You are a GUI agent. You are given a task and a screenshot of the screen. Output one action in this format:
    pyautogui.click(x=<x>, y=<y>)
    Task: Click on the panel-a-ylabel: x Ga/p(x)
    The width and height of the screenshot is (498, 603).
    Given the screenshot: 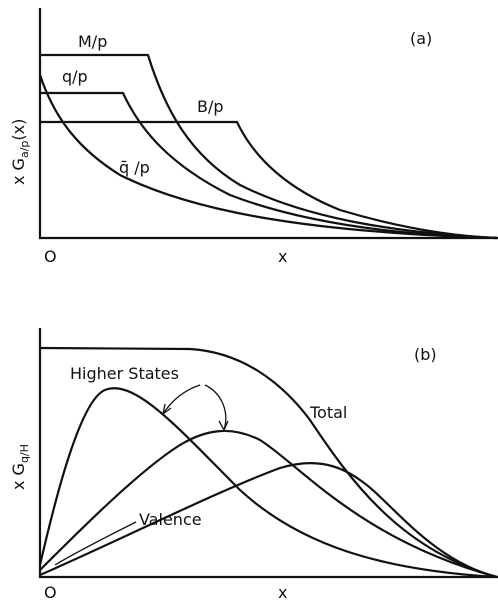 What is the action you would take?
    pyautogui.click(x=20, y=152)
    